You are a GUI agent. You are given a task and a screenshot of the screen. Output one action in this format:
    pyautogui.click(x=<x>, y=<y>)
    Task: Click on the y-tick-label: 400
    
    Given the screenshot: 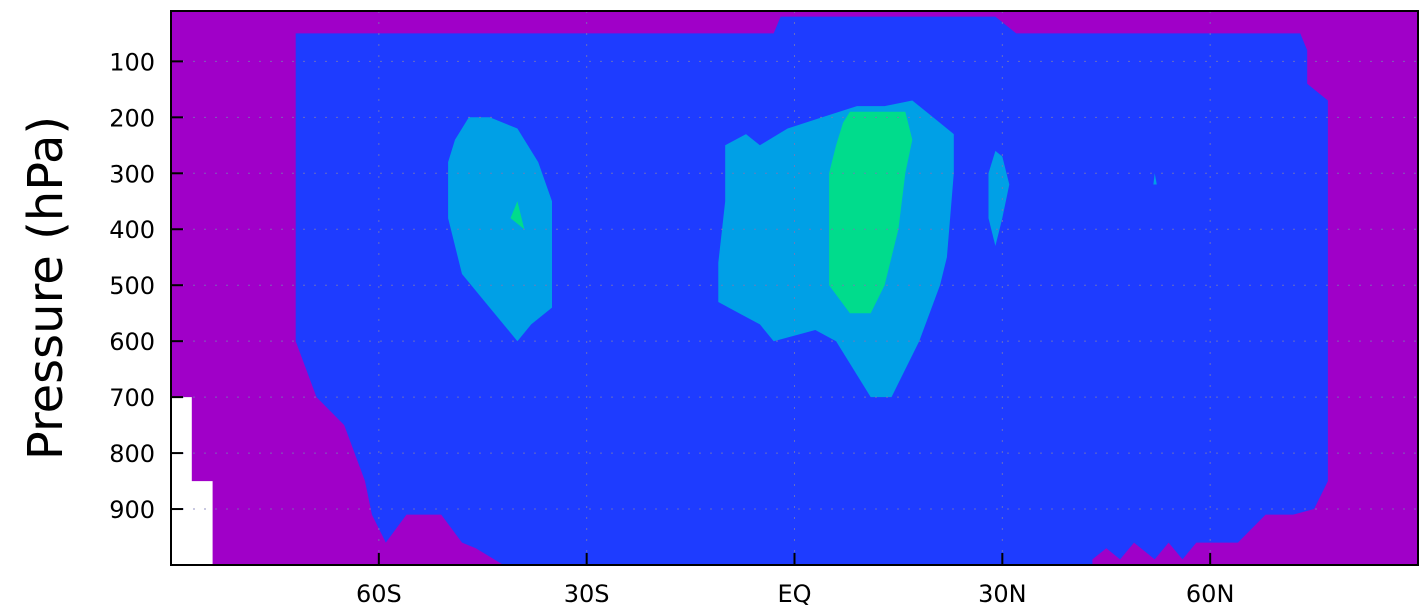 What is the action you would take?
    pyautogui.click(x=132, y=230)
    